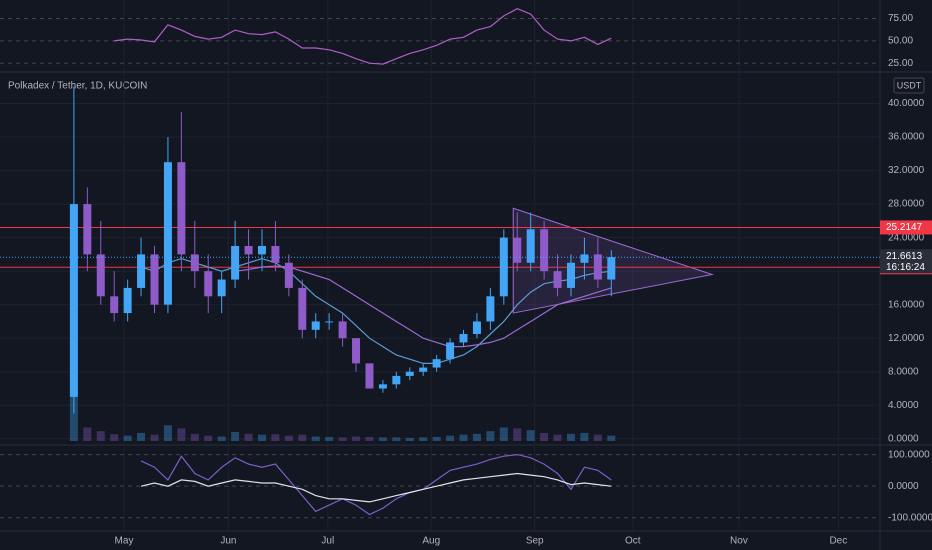  I want to click on level-tag, so click(906, 227).